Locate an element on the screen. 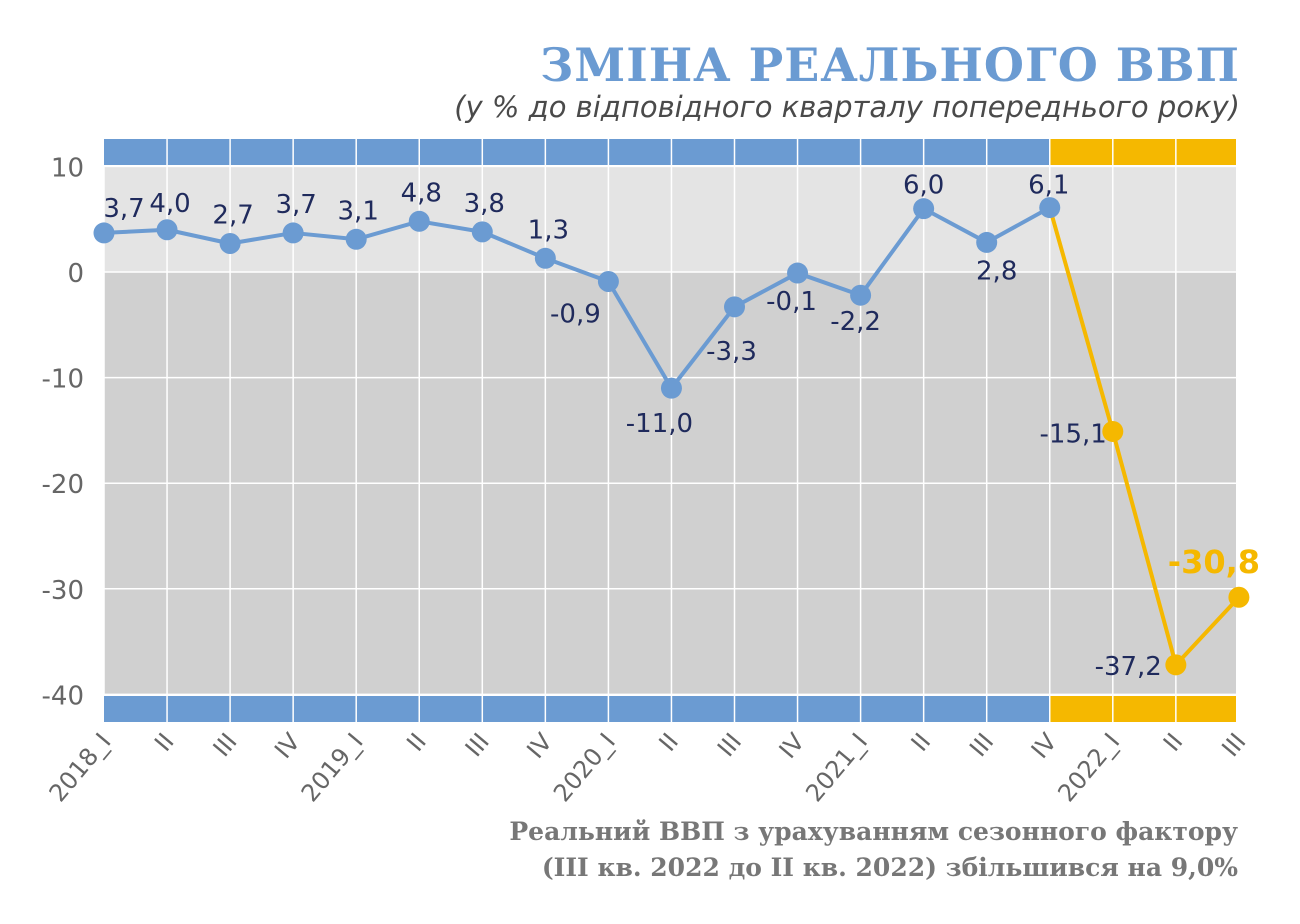 The image size is (1300, 924). y-tick-label: 10 is located at coordinates (67, 168).